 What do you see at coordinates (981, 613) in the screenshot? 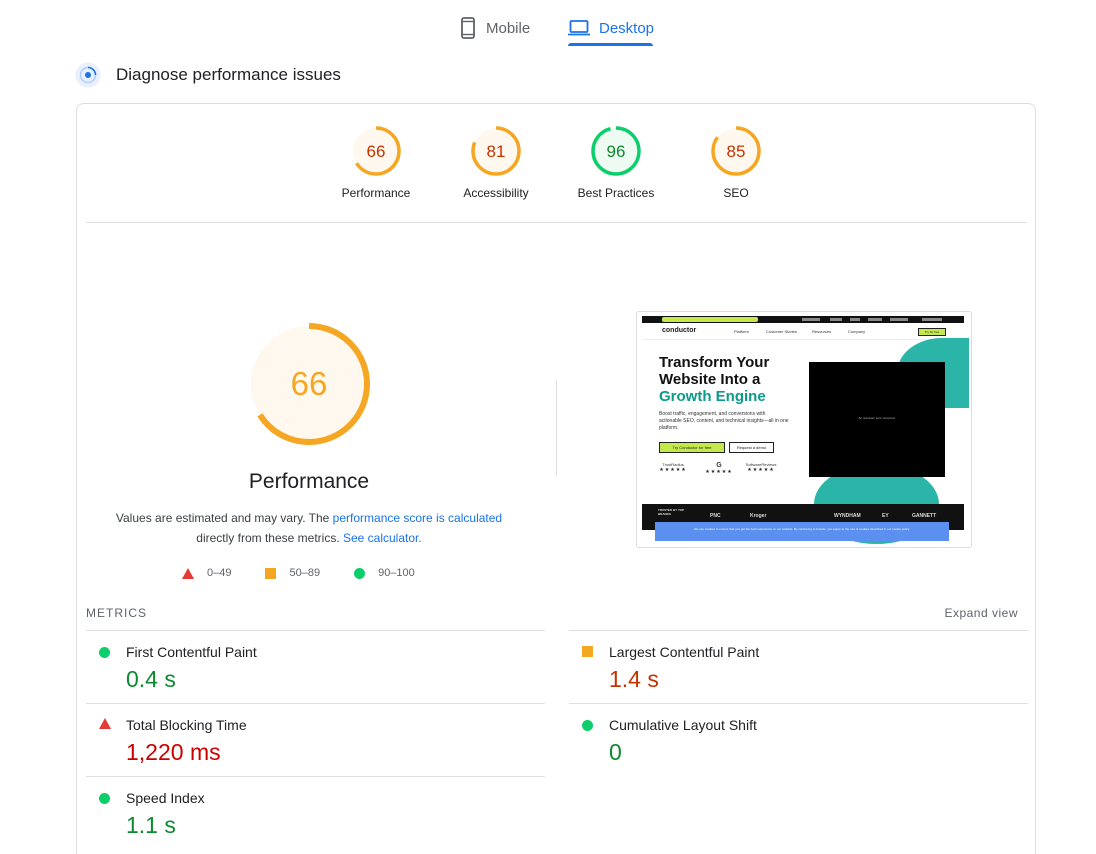
I see `expand-view-toggle: Expand view` at bounding box center [981, 613].